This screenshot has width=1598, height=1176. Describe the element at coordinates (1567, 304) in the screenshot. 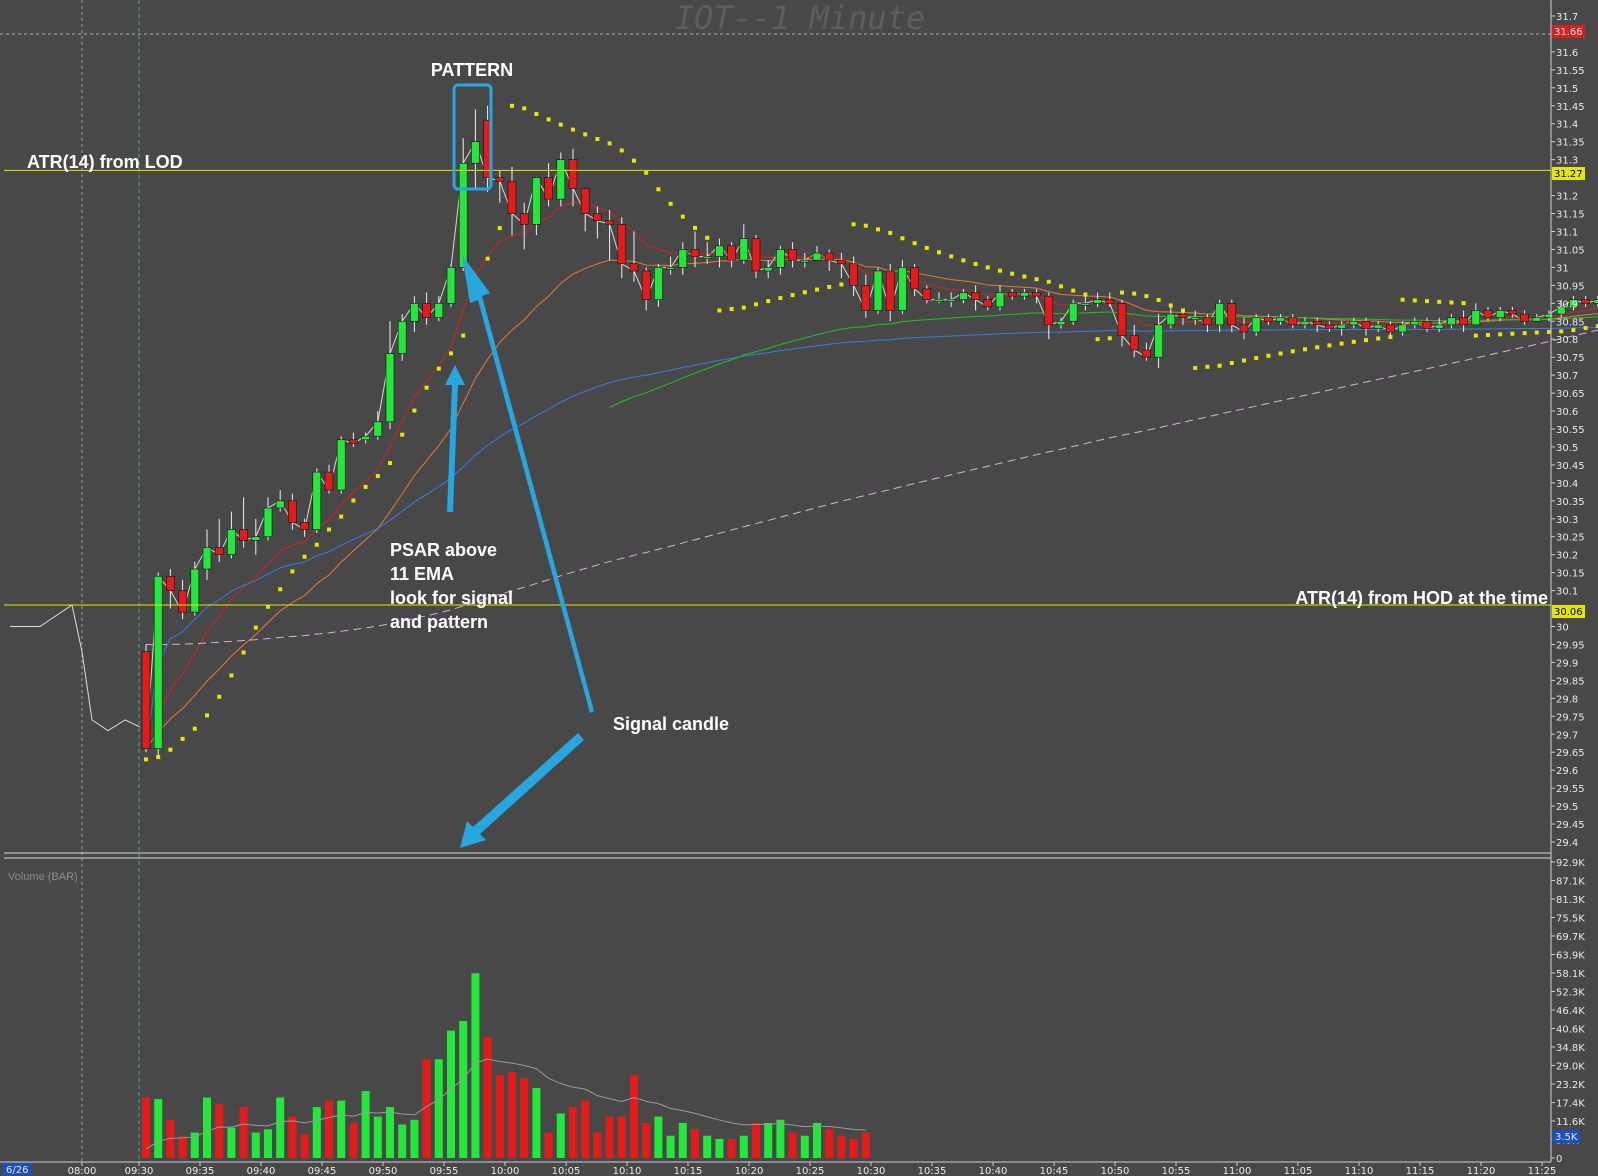

I see `price-tick-label: 30.9` at that location.